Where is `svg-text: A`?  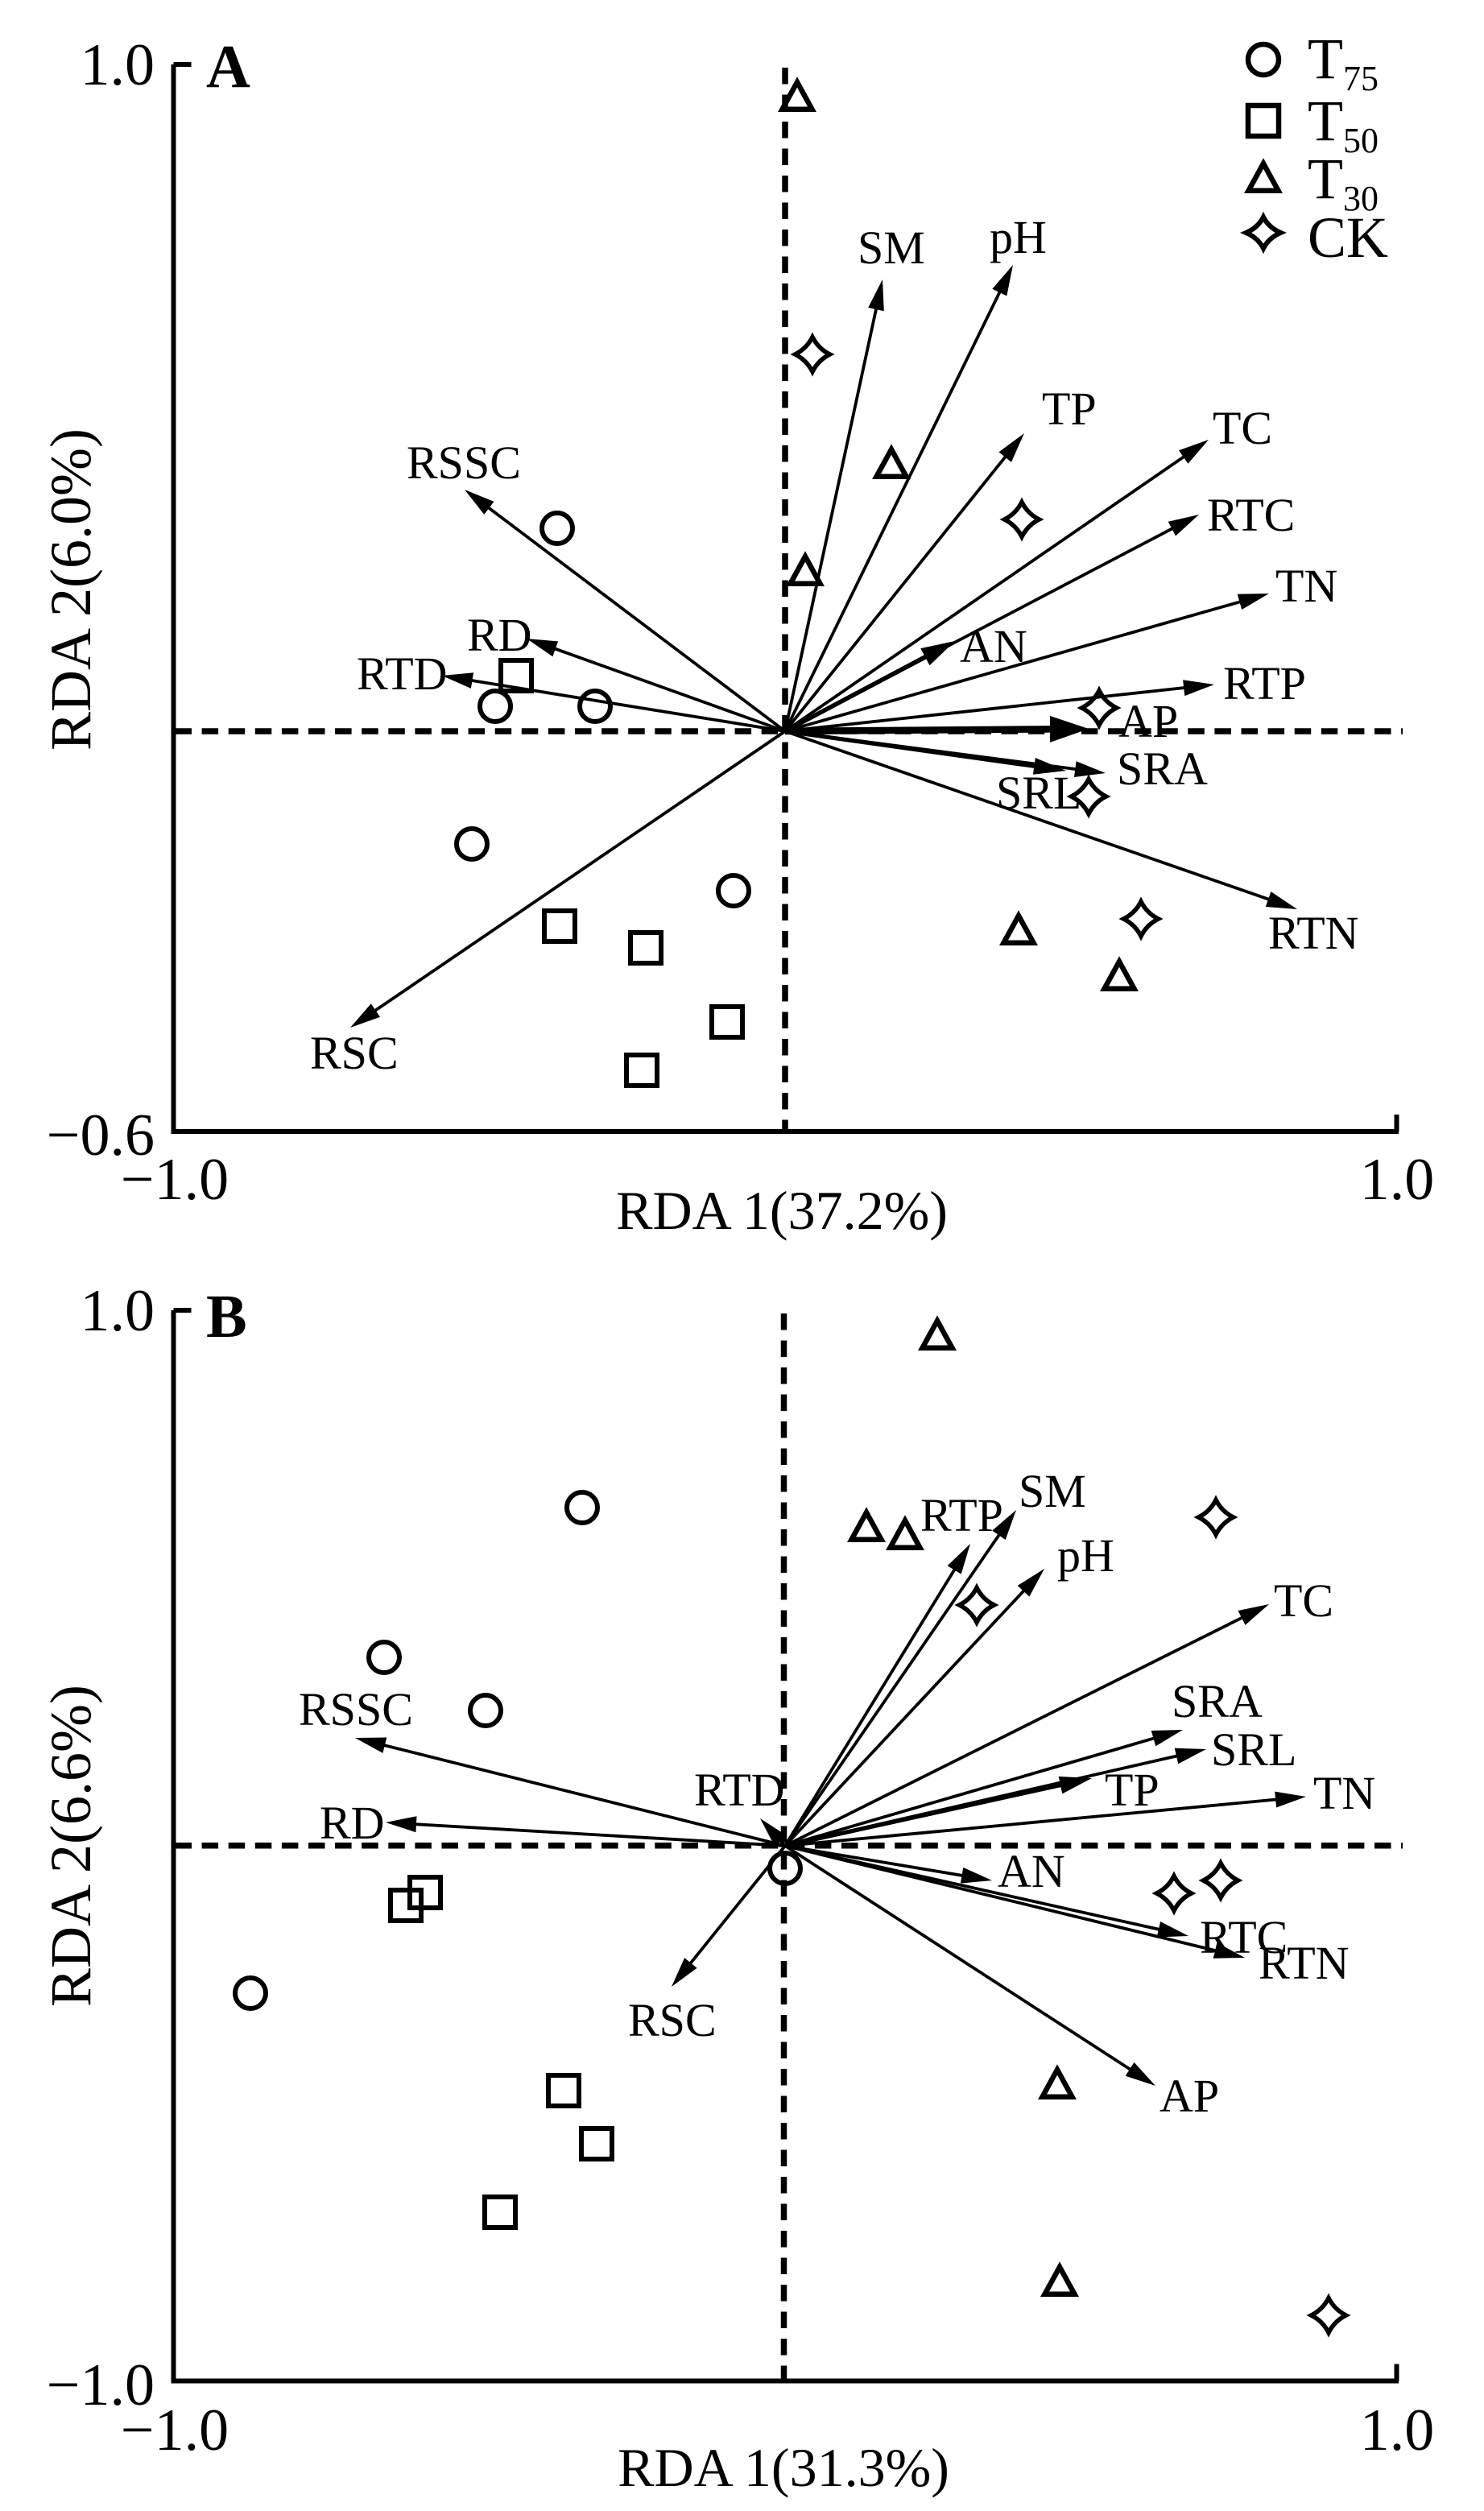 svg-text: A is located at coordinates (228, 67).